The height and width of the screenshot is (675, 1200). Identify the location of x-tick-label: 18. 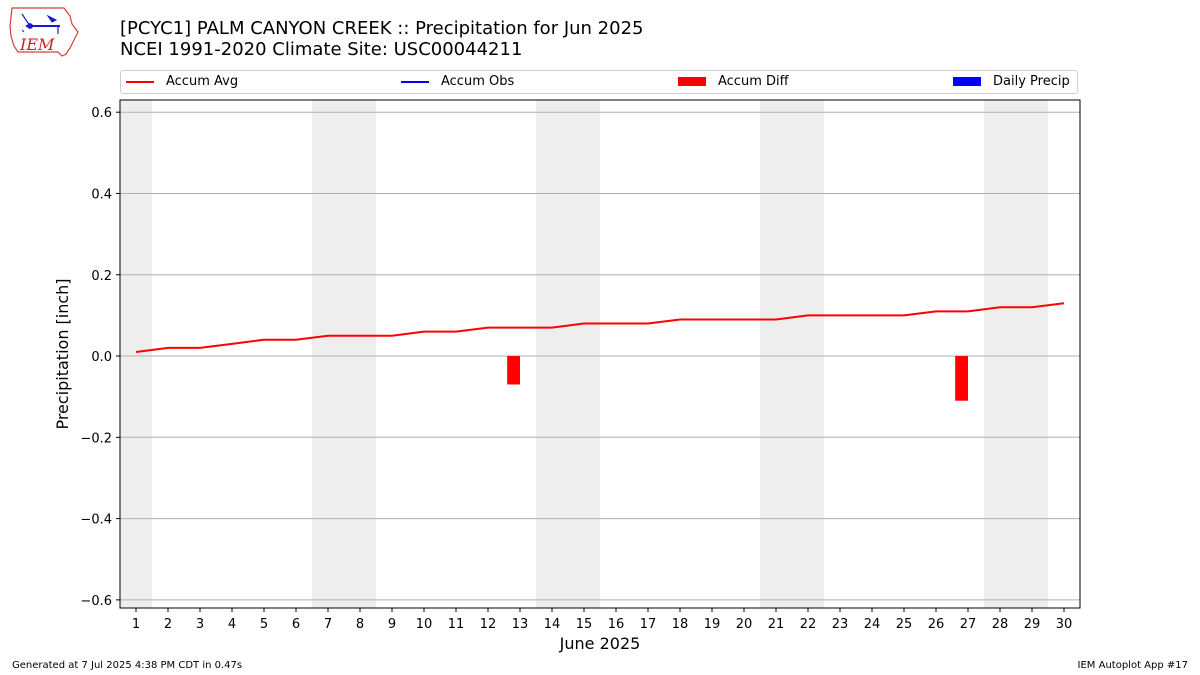
(680, 624).